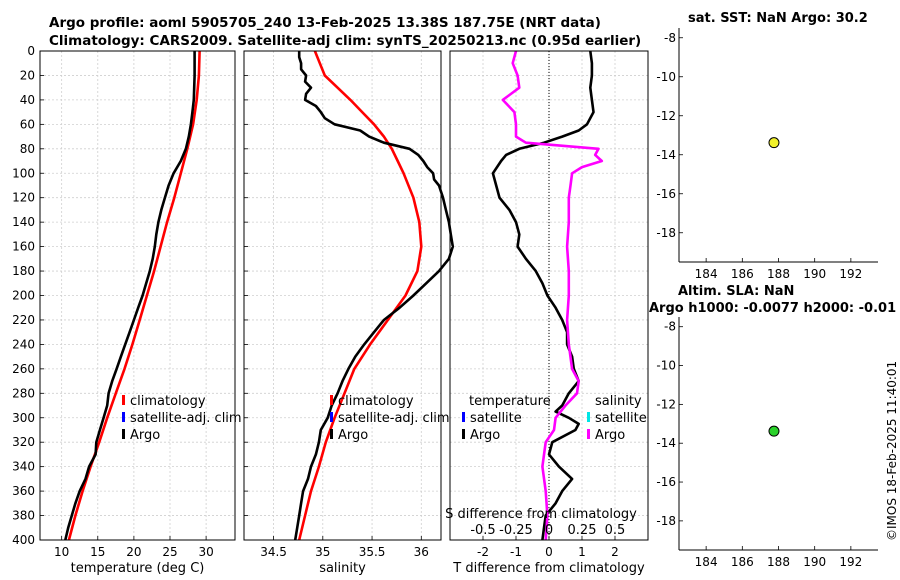 This screenshot has width=900, height=580. What do you see at coordinates (666, 155) in the screenshot?
I see `map_sst-ytick-label: -14` at bounding box center [666, 155].